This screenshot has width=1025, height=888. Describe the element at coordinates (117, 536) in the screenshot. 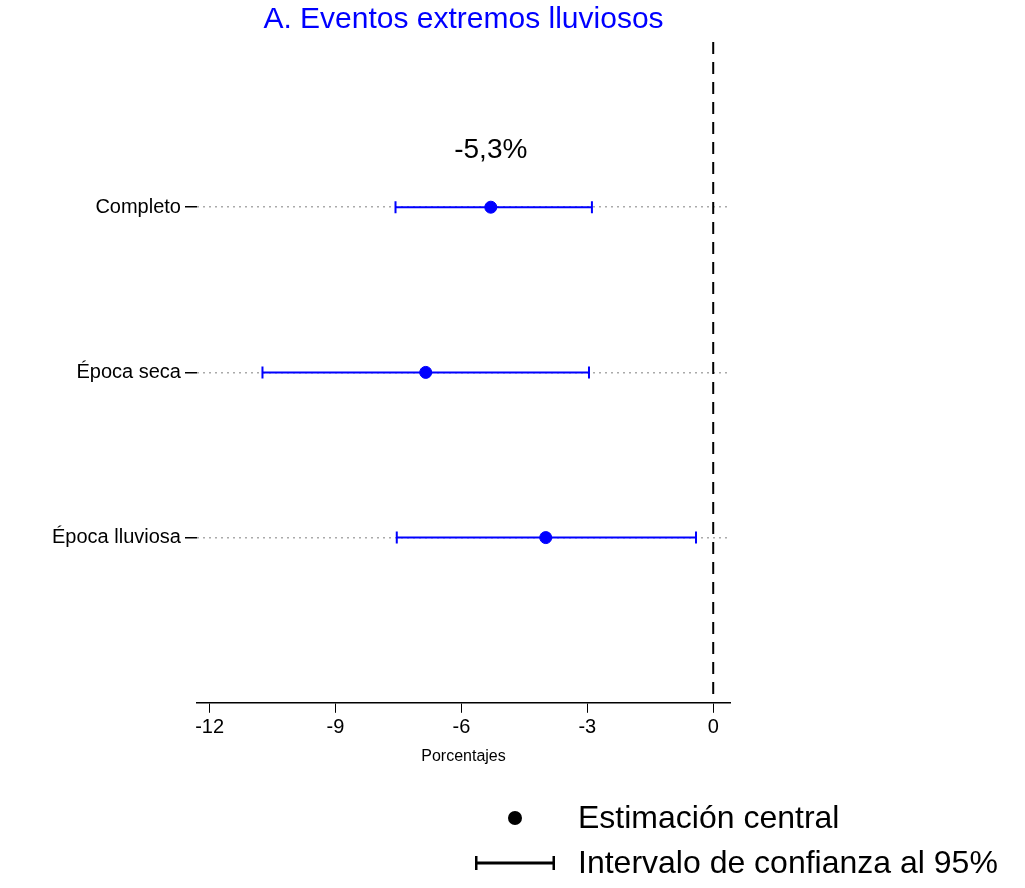

I see `y-tick-label: Época lluviosa` at that location.